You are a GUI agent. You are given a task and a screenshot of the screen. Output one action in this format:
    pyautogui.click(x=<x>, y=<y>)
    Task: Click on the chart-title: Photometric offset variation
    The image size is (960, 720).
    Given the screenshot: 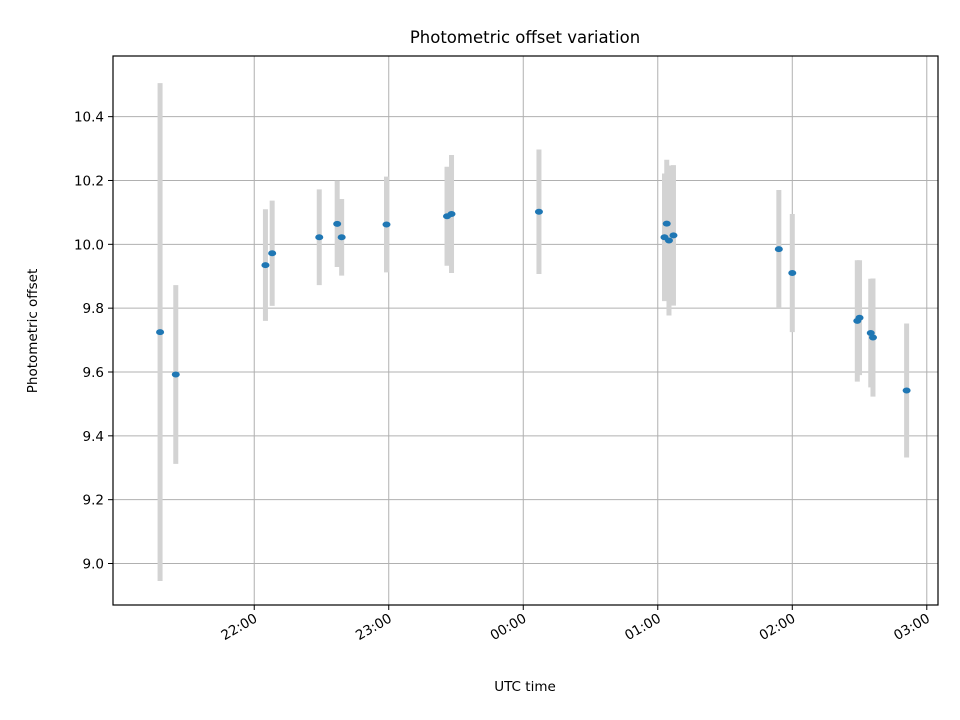 What is the action you would take?
    pyautogui.click(x=525, y=37)
    